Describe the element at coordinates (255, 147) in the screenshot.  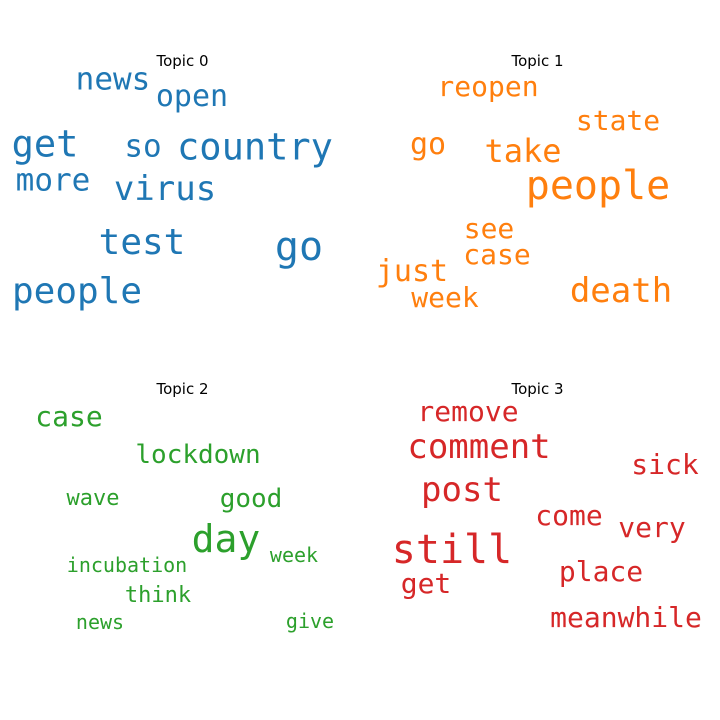
I see `word-country: country` at that location.